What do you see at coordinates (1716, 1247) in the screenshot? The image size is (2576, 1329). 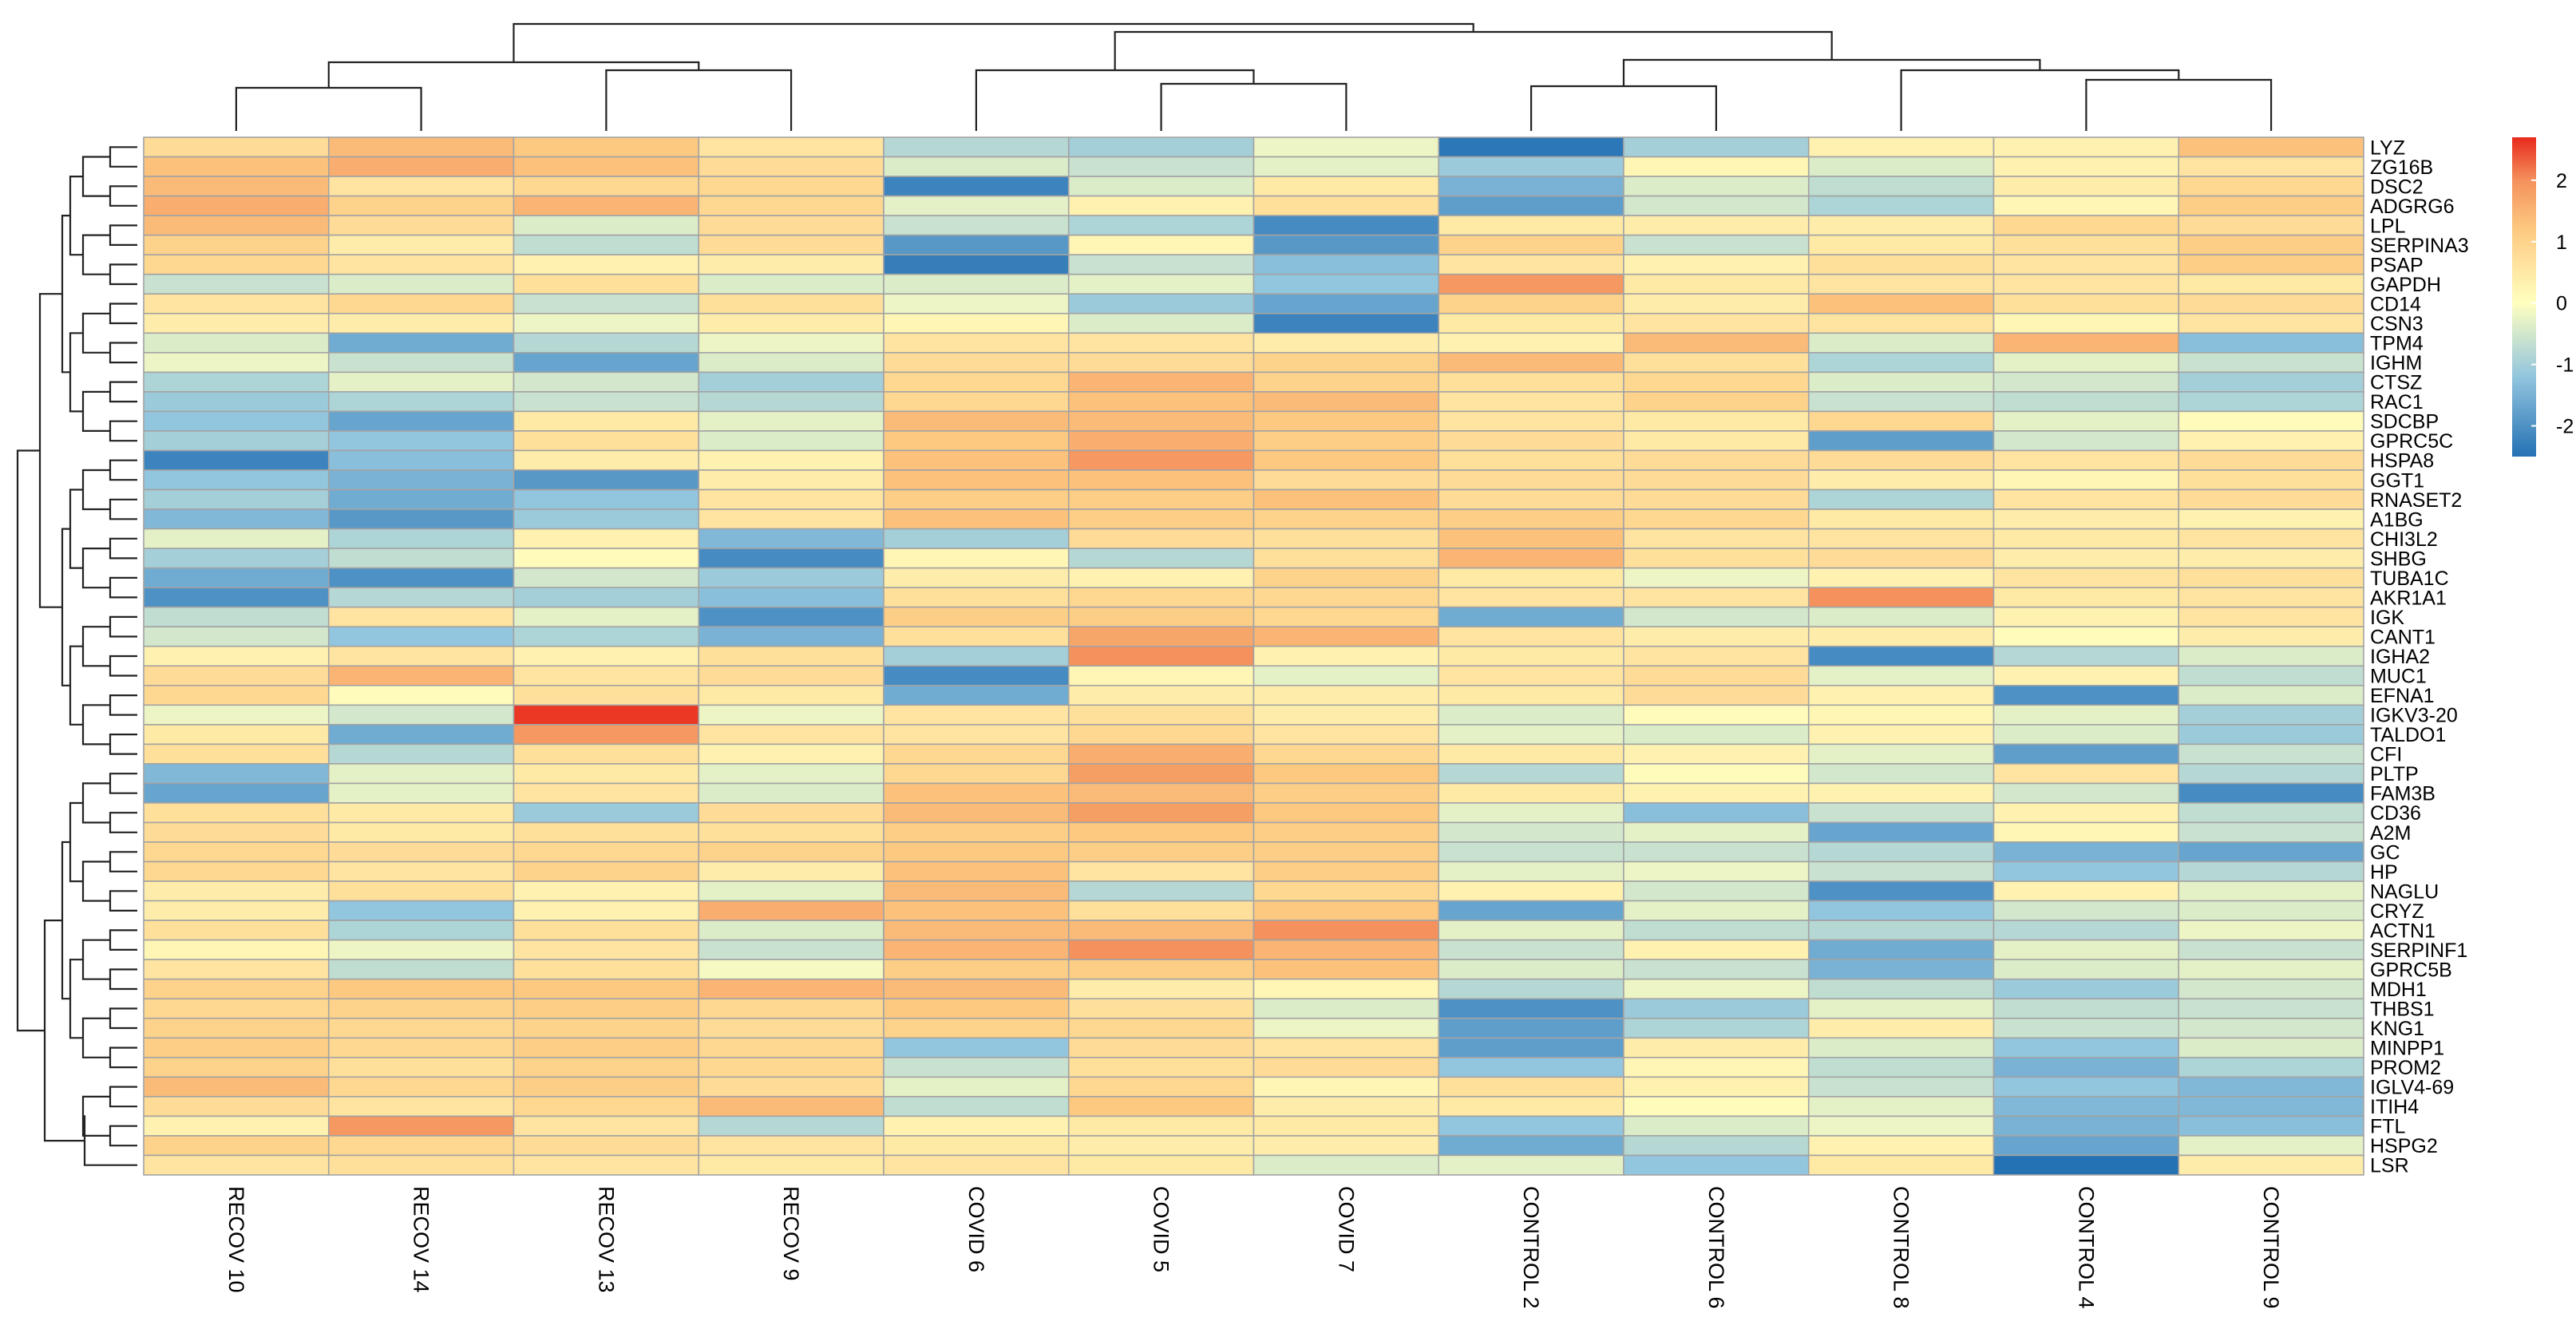 I see `column-label: CONTROL 6` at bounding box center [1716, 1247].